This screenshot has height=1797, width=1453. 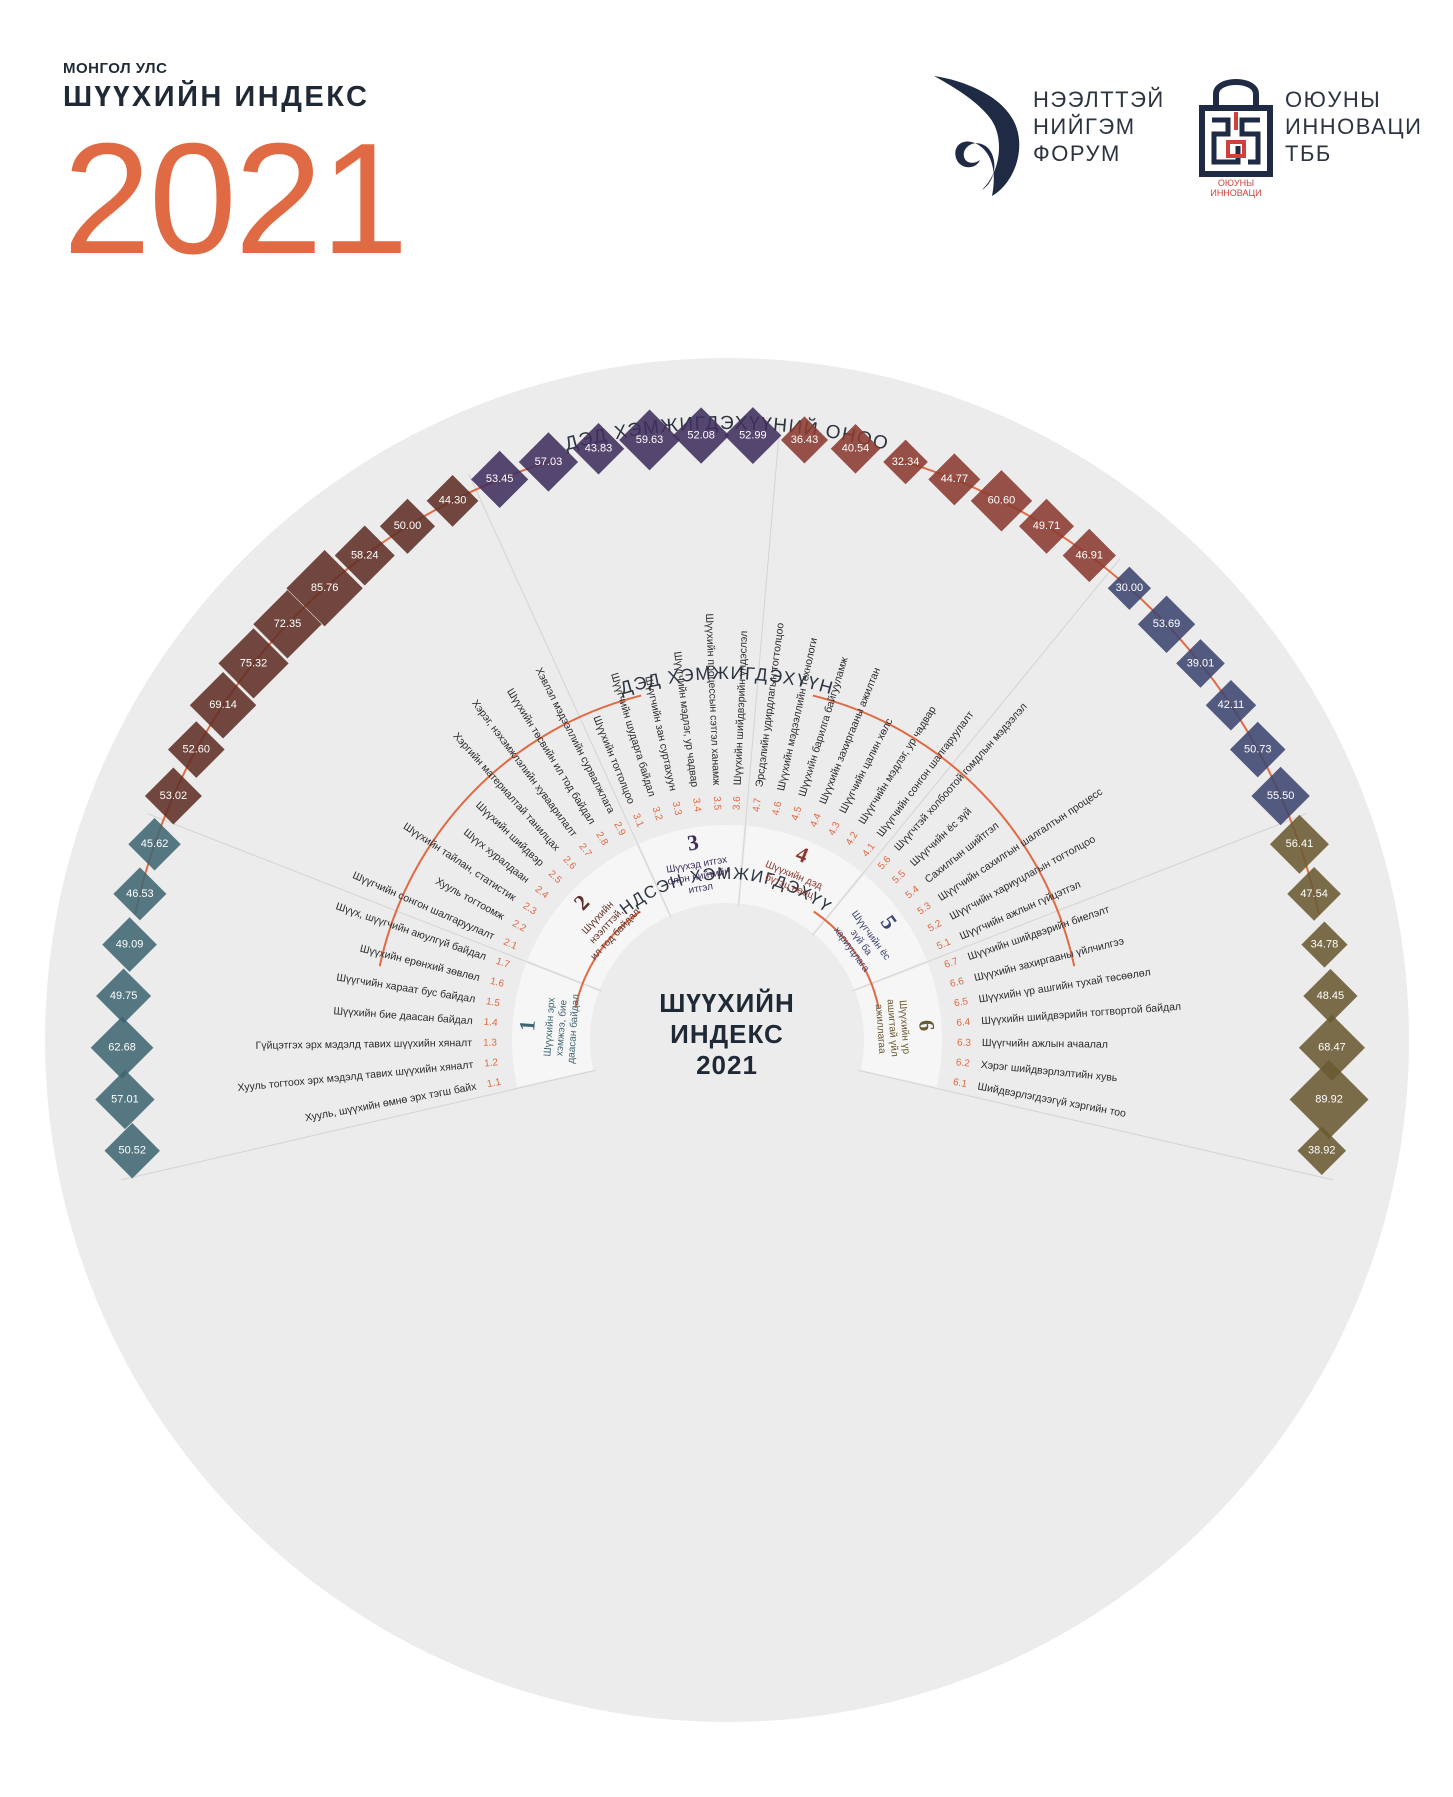 I want to click on indicator-code-2.1: 2.1, so click(x=510, y=945).